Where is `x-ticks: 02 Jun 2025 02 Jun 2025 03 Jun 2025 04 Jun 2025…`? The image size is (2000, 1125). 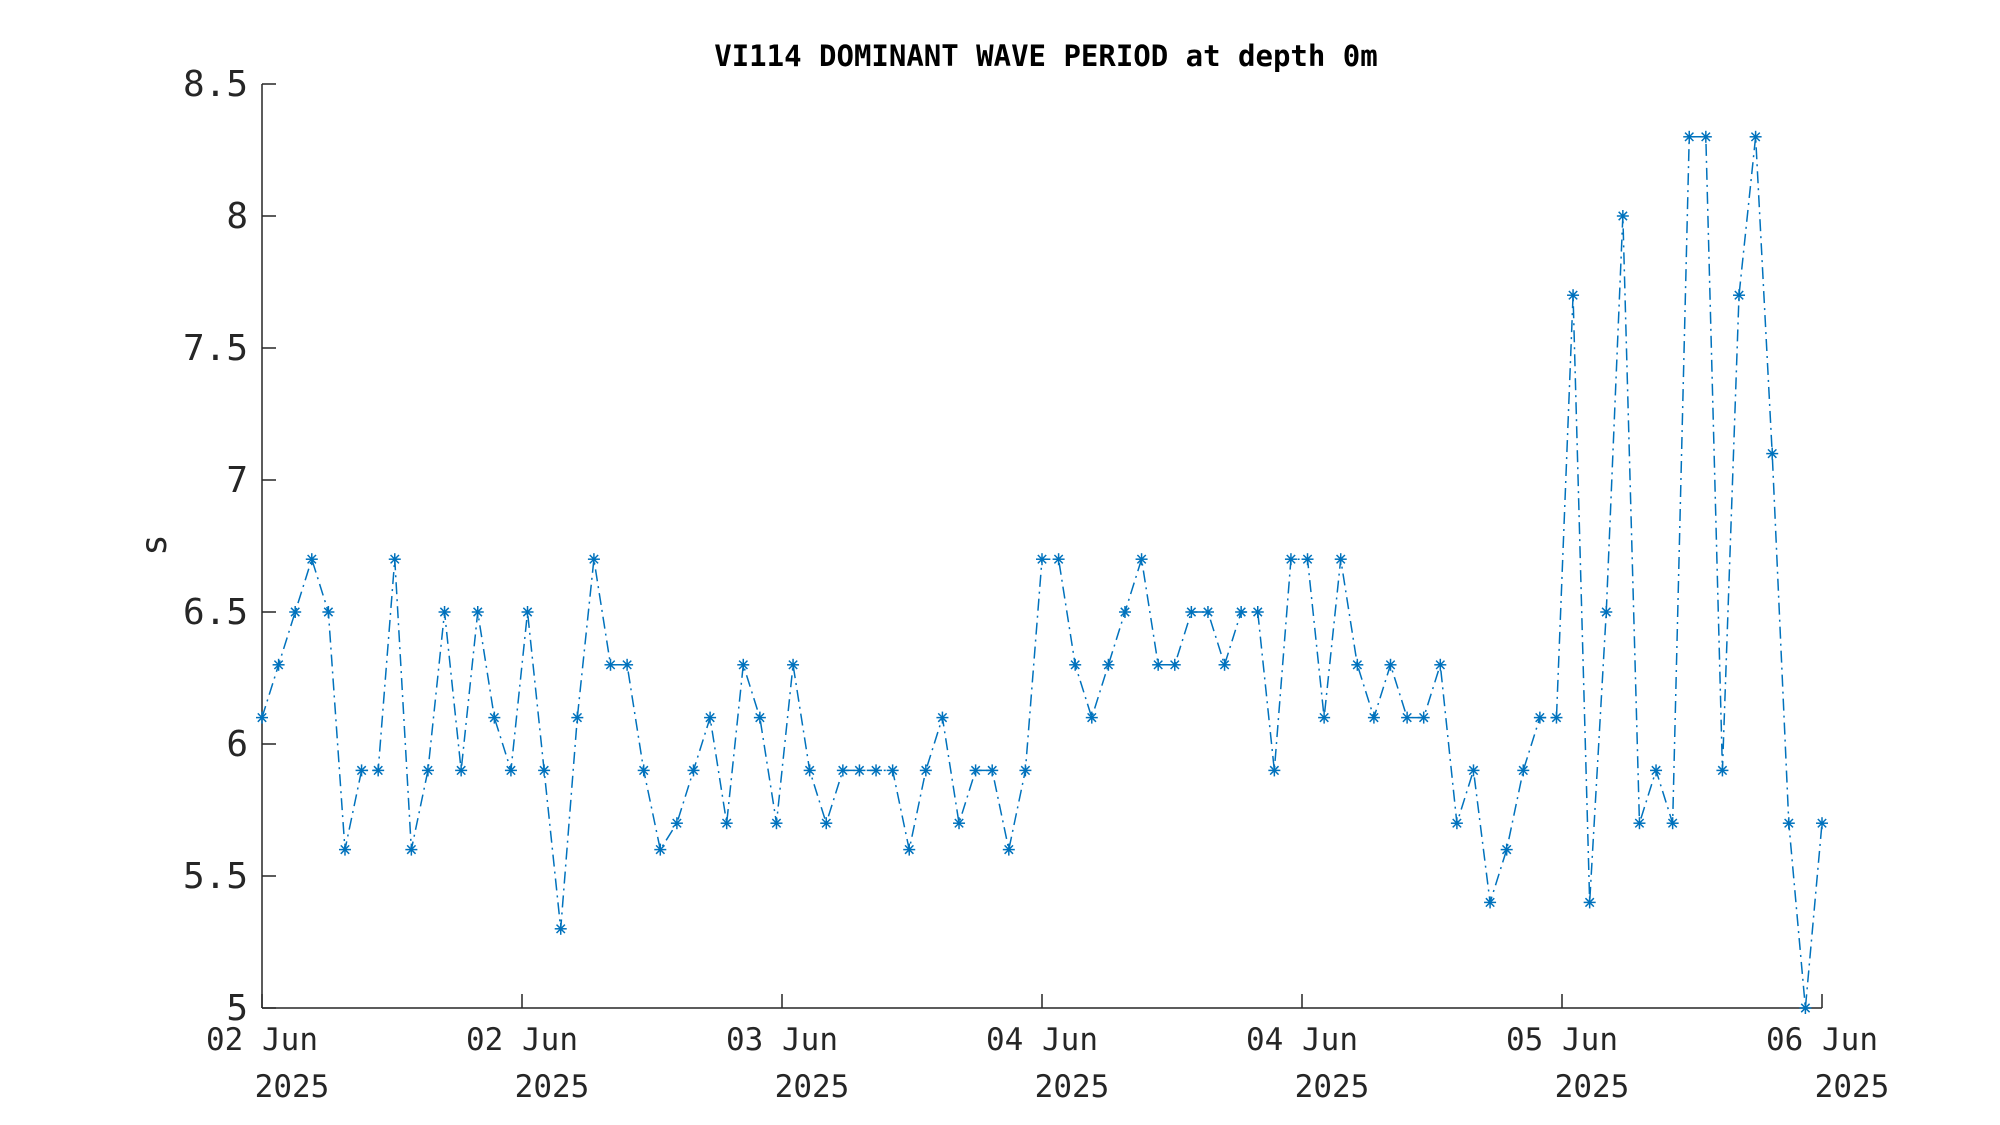
x-ticks: 02 Jun 2025 02 Jun 2025 03 Jun 2025 04 Jun 2025… is located at coordinates (1047, 1049).